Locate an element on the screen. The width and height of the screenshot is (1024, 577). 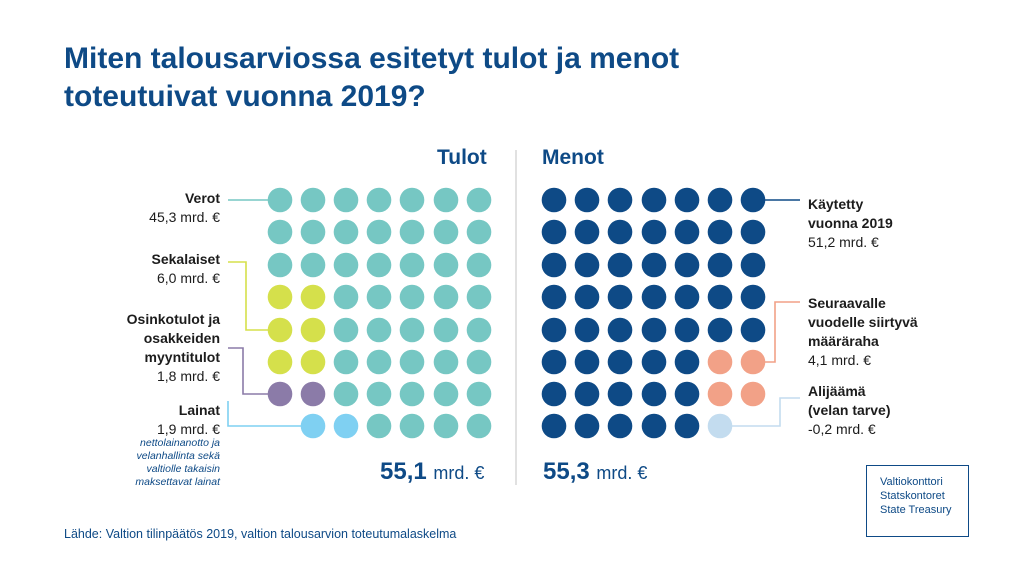
label-alijaama-name-1: Alijäämä is located at coordinates (837, 391).